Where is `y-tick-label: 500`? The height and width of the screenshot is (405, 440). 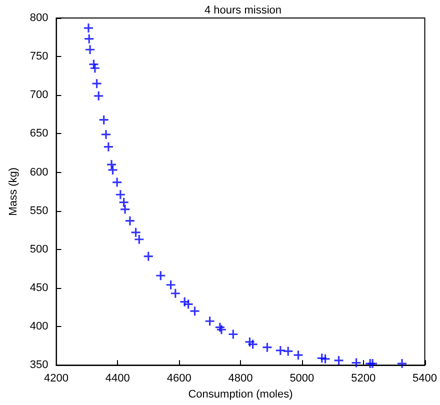
y-tick-label: 500 is located at coordinates (39, 249).